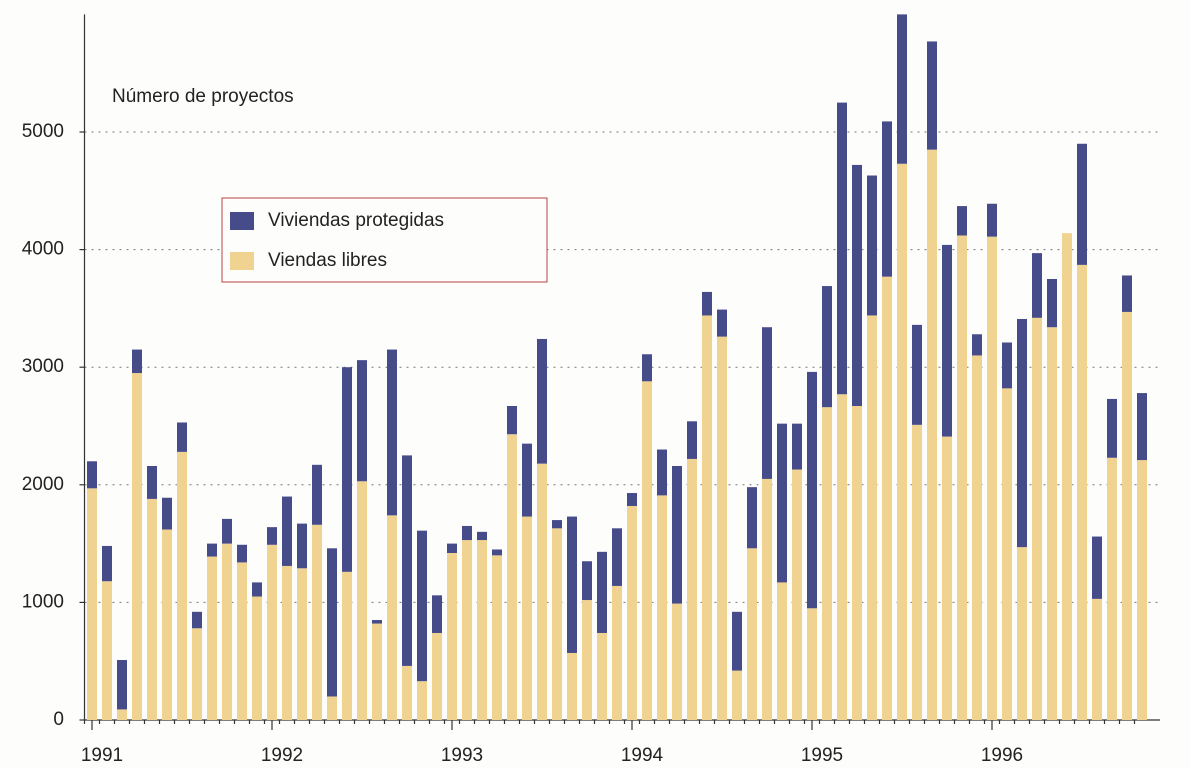 This screenshot has height=768, width=1190. Describe the element at coordinates (58, 719) in the screenshot. I see `y-tick-label: 0` at that location.